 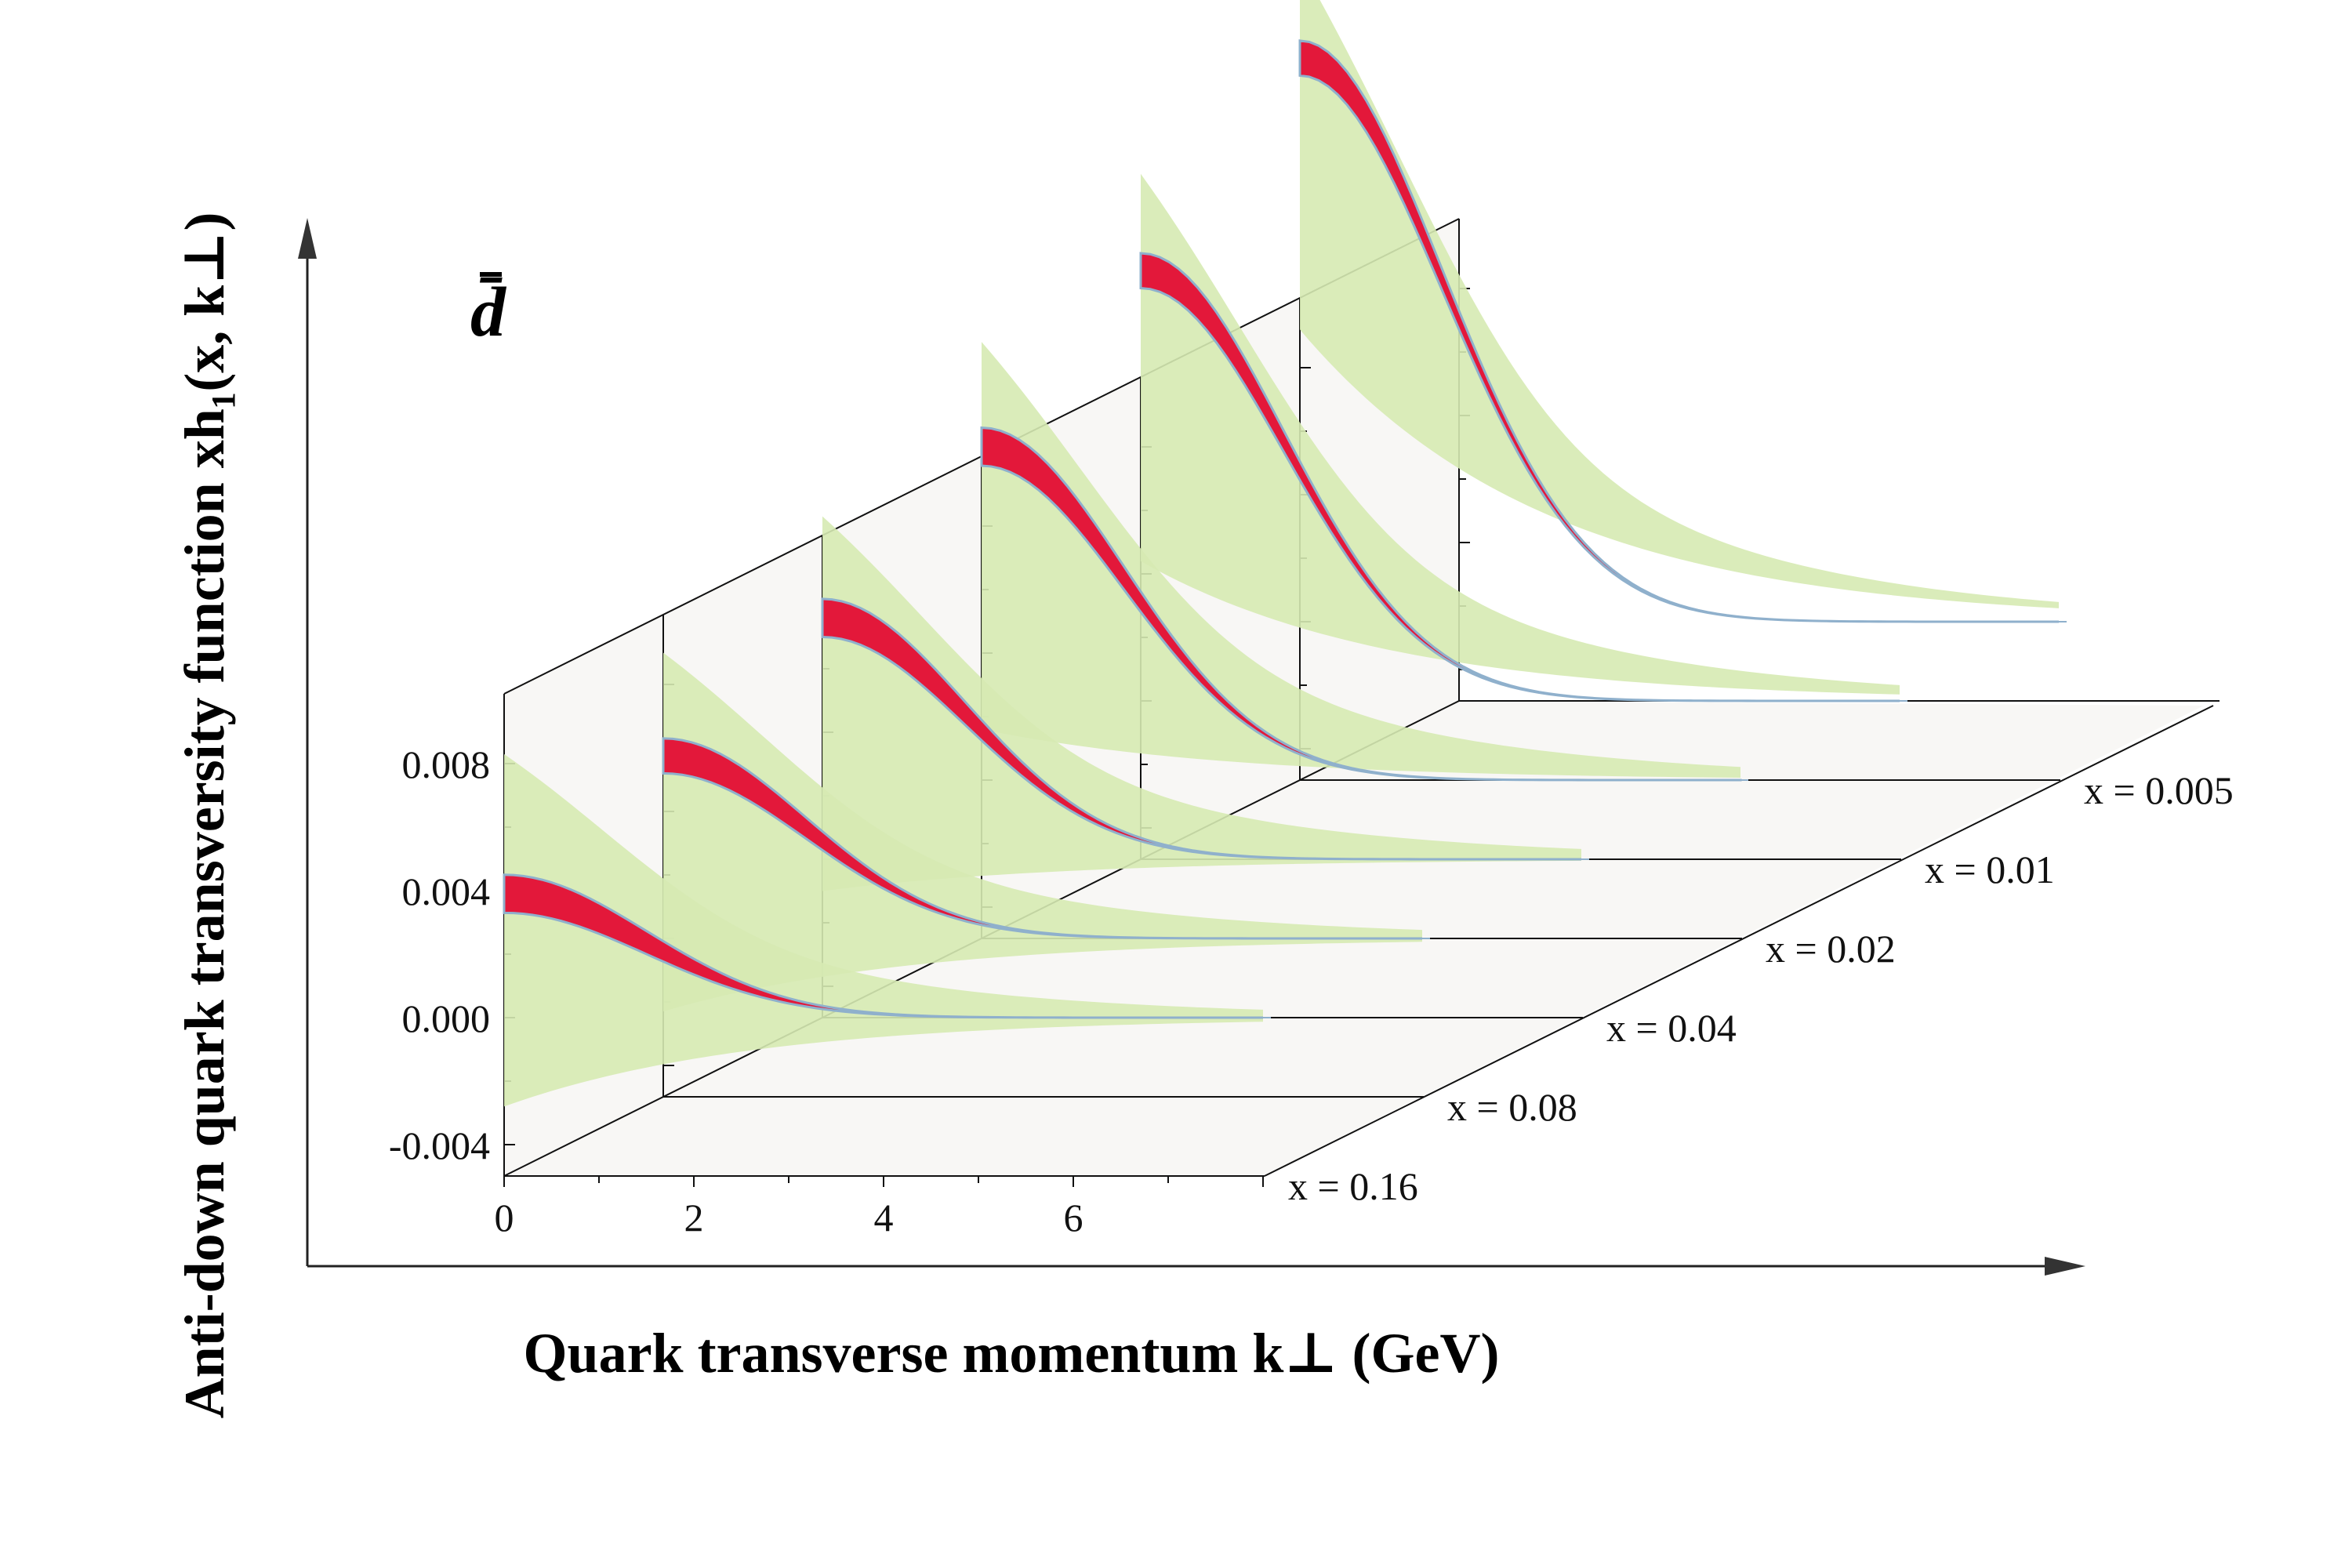 I want to click on x-axis-title: Quark transverse momentum k⊥ (GeV), so click(x=1012, y=1353).